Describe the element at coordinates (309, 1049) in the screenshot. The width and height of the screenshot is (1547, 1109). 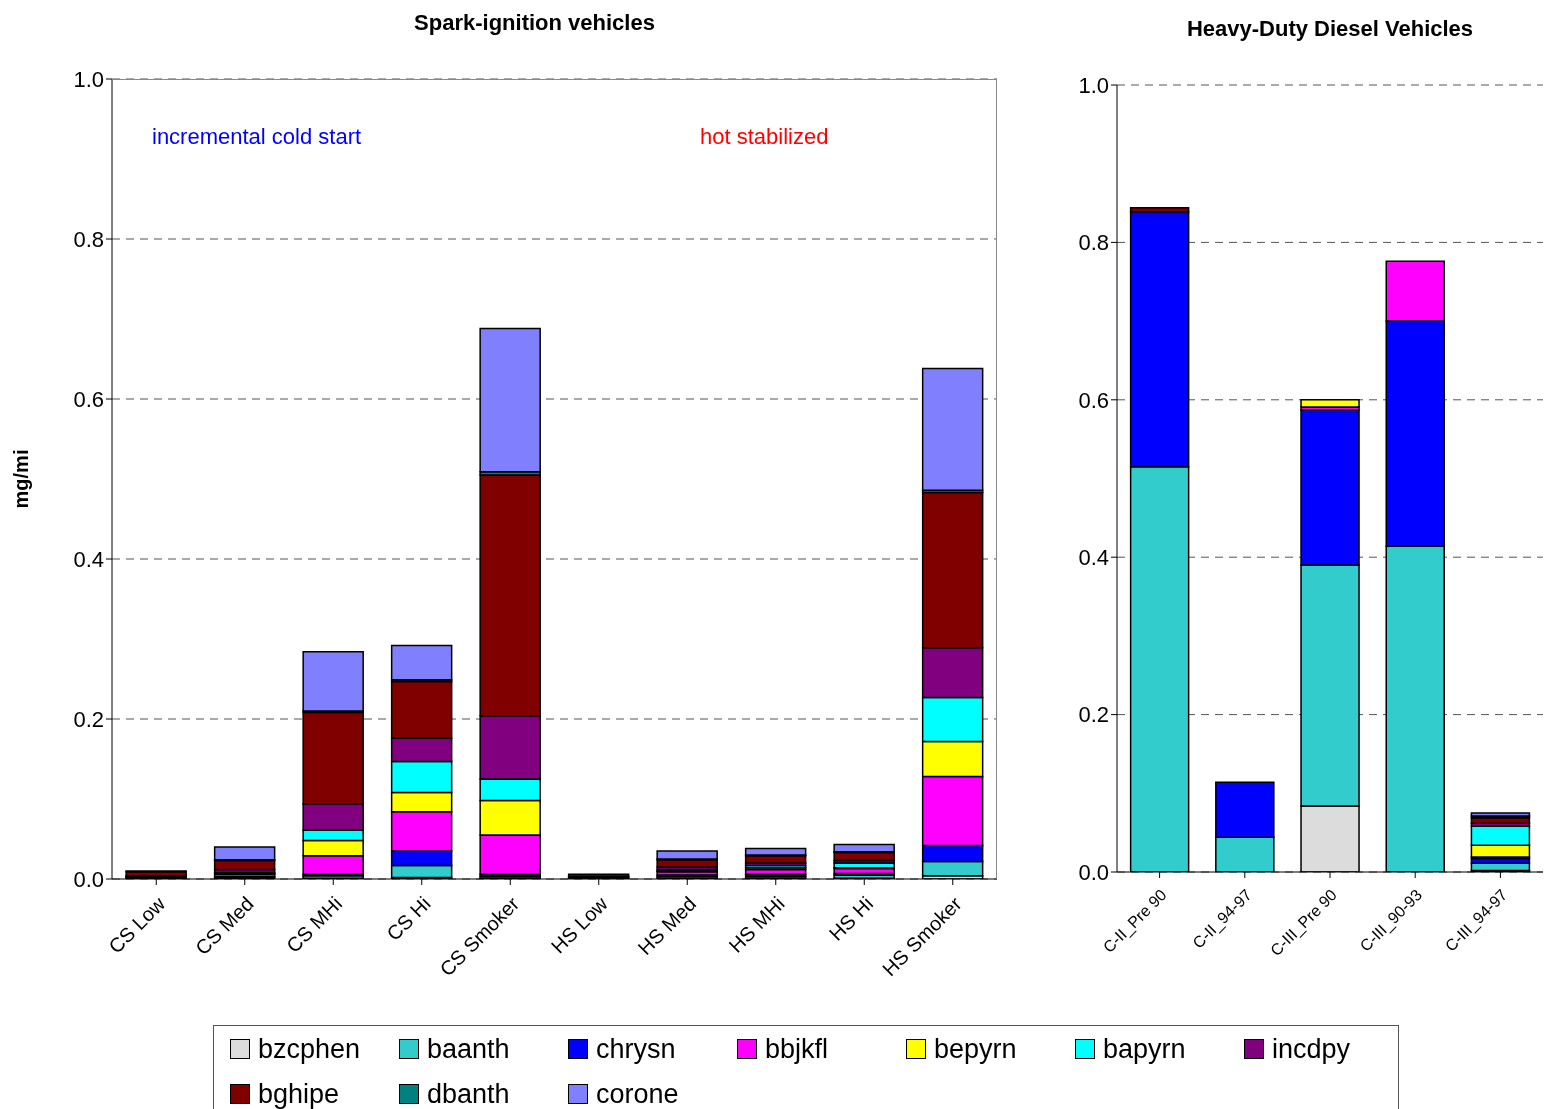
I see `legend-label: bzcphen` at that location.